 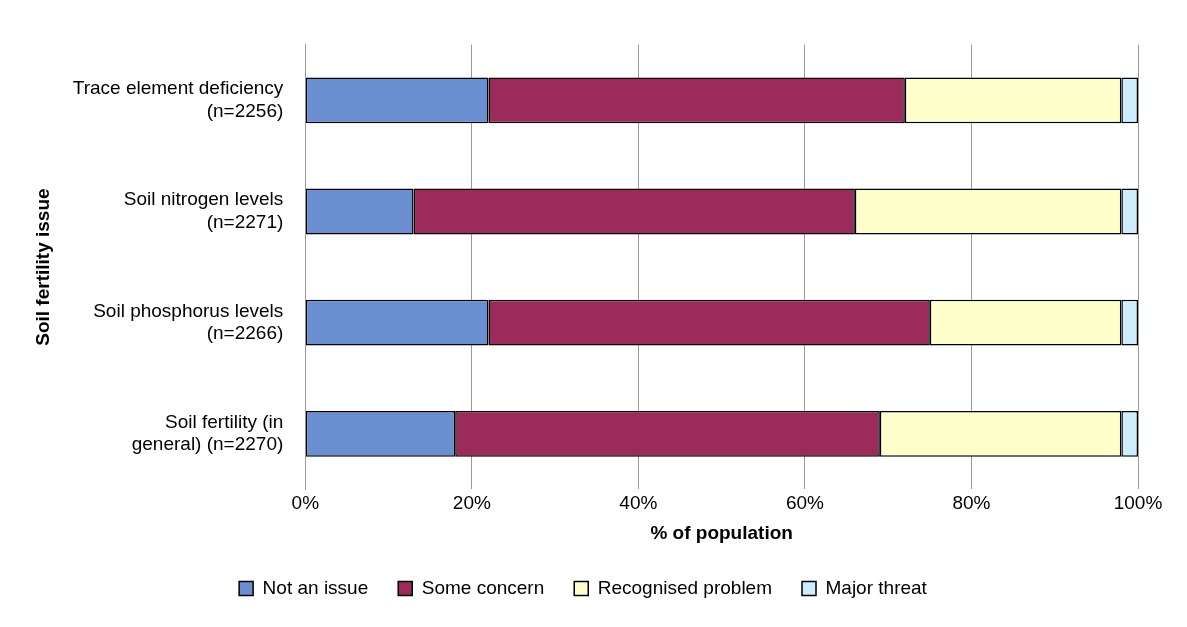 What do you see at coordinates (305, 503) in the screenshot?
I see `x-tick-label: 0%` at bounding box center [305, 503].